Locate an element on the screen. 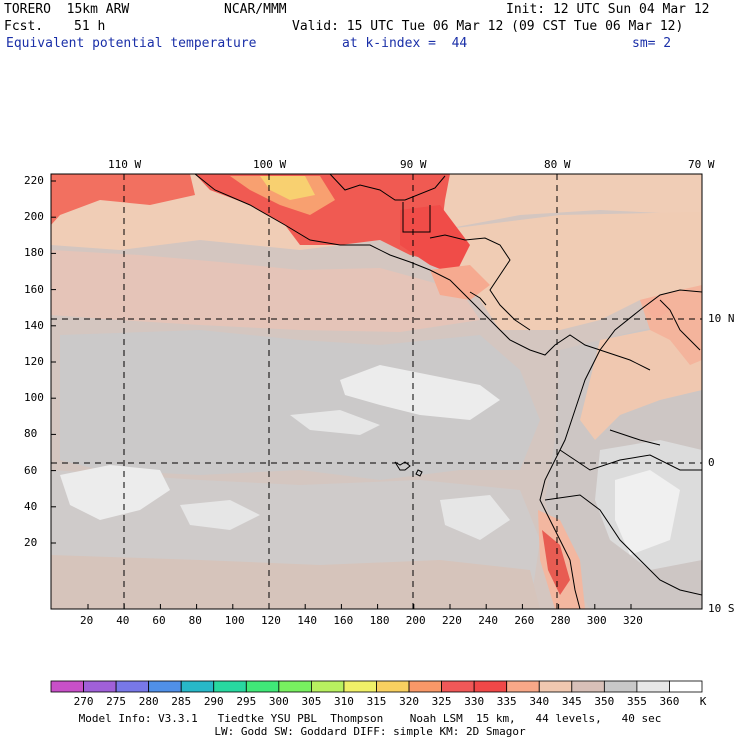 This screenshot has width=740, height=740. x-tick-label: 220 is located at coordinates (452, 620).